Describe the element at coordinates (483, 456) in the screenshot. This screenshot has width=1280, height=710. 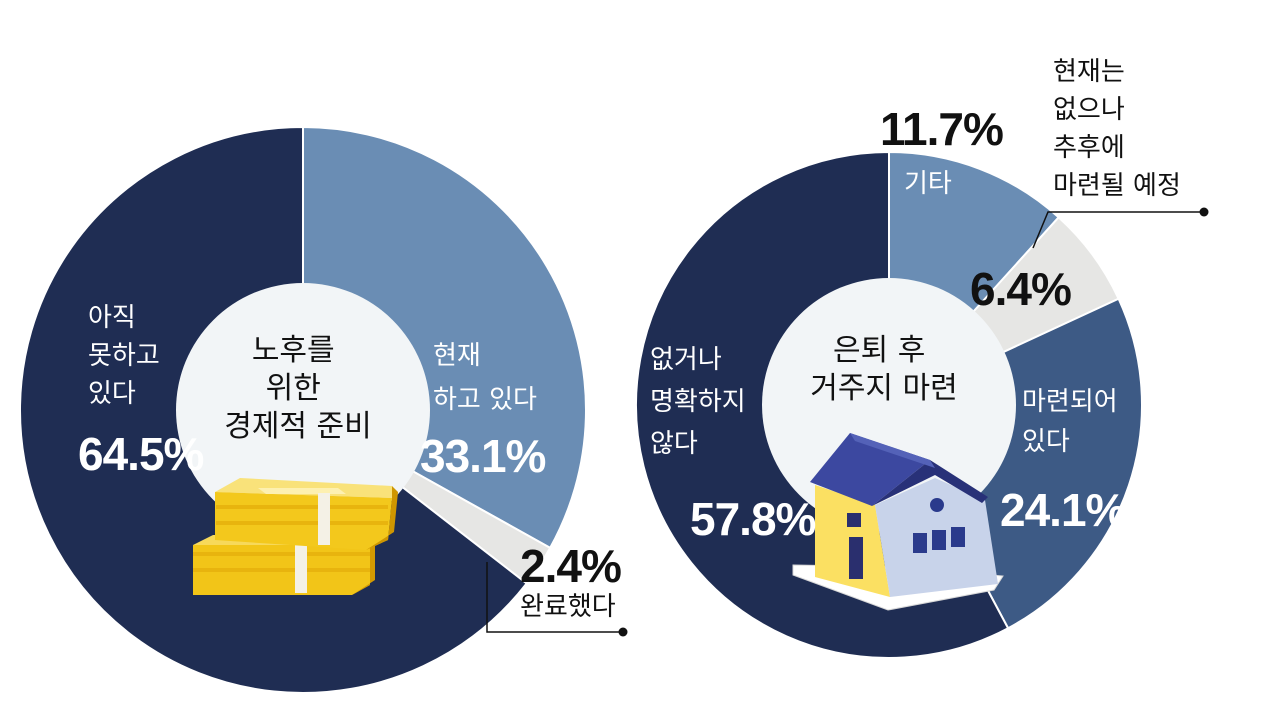
I see `slice-value-in-progress: 33.1%` at that location.